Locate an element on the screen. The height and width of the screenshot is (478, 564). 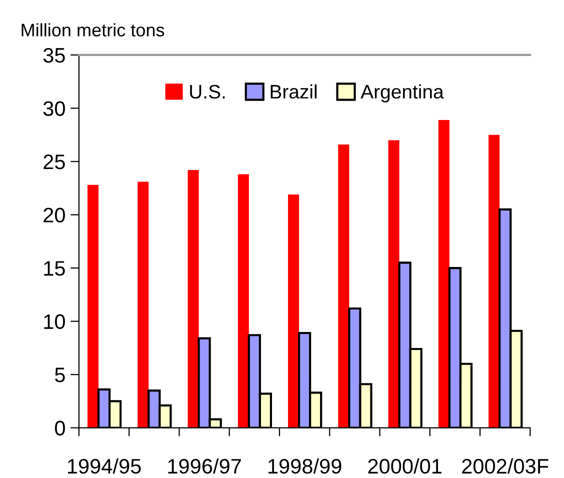
x-tick-label: 1998/99 is located at coordinates (305, 466).